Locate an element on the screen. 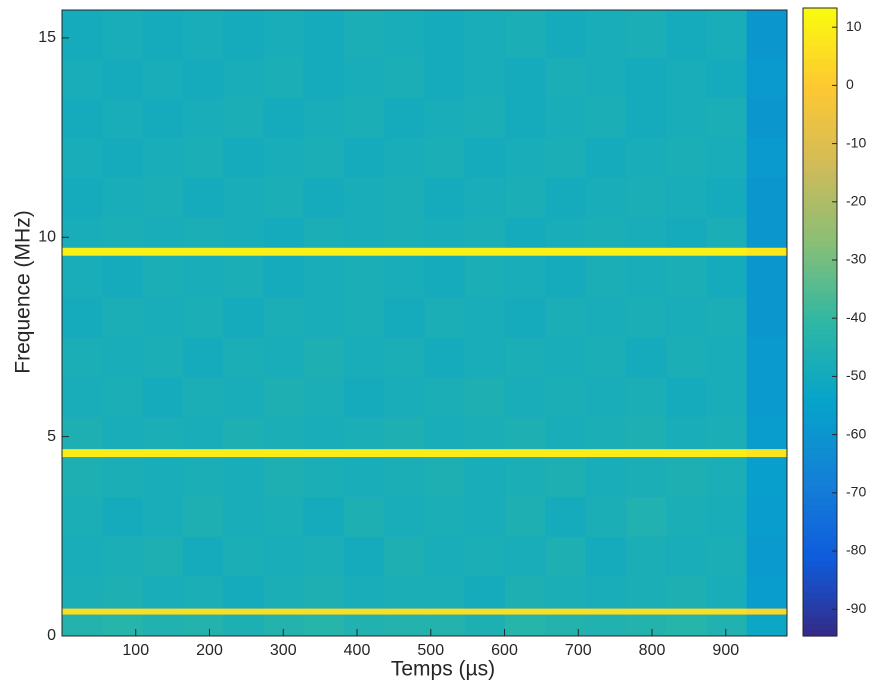 The image size is (874, 691). y-tick-label: 15 is located at coordinates (47, 37).